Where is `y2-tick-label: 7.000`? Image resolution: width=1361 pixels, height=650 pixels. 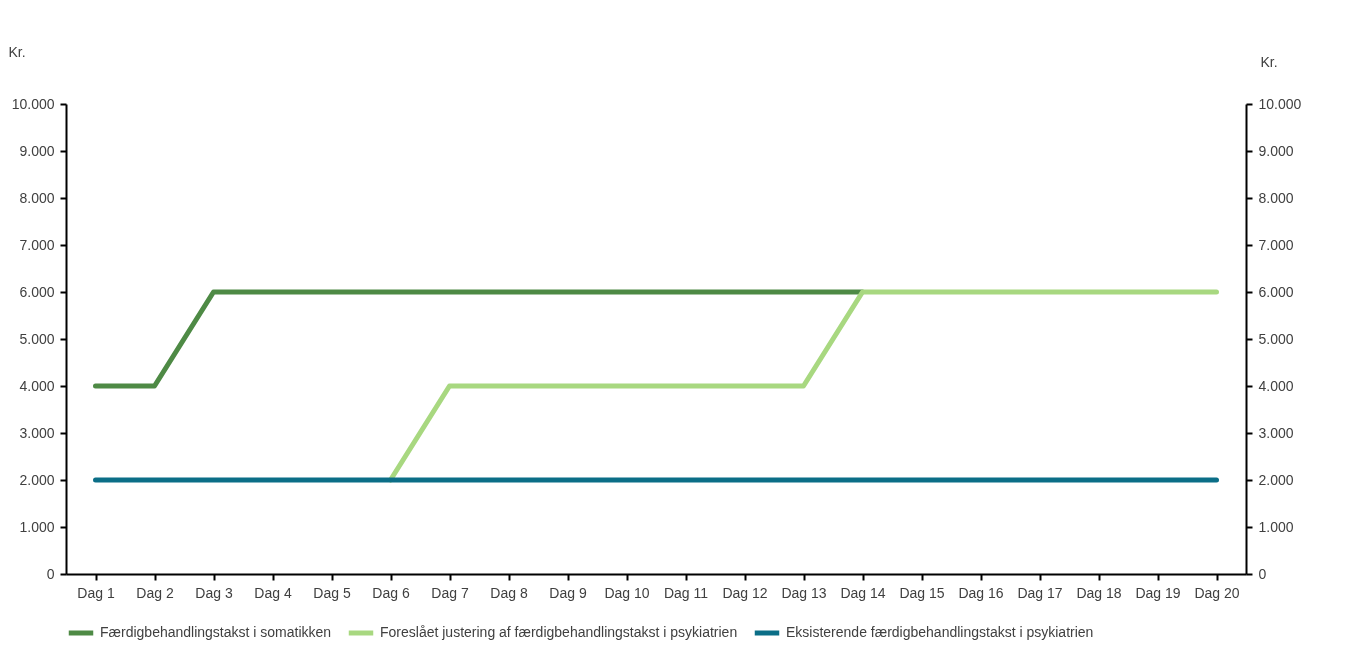 y2-tick-label: 7.000 is located at coordinates (1276, 244).